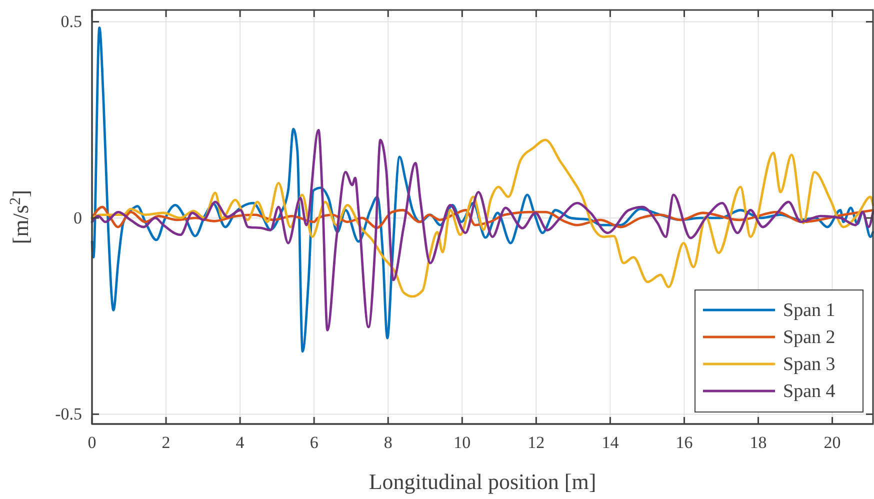 The height and width of the screenshot is (499, 874). I want to click on x-tick-label: 14, so click(611, 442).